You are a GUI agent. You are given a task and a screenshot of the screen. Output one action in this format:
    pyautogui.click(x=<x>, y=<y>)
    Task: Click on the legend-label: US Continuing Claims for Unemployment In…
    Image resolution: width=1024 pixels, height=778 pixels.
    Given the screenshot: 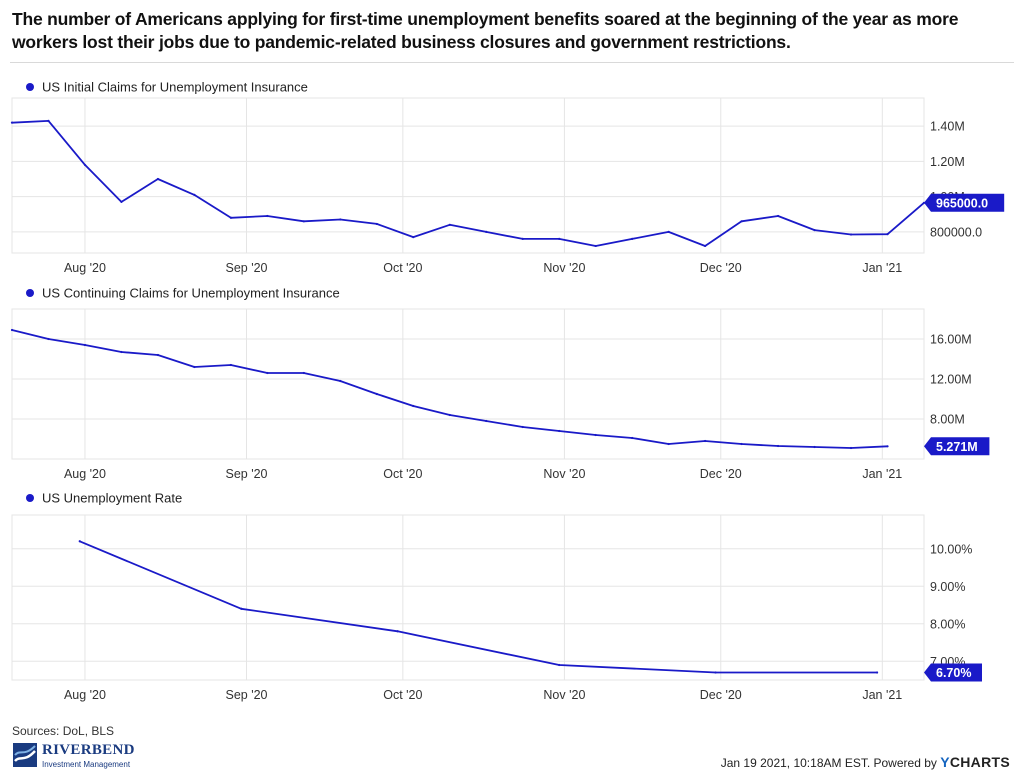 What is the action you would take?
    pyautogui.click(x=191, y=293)
    